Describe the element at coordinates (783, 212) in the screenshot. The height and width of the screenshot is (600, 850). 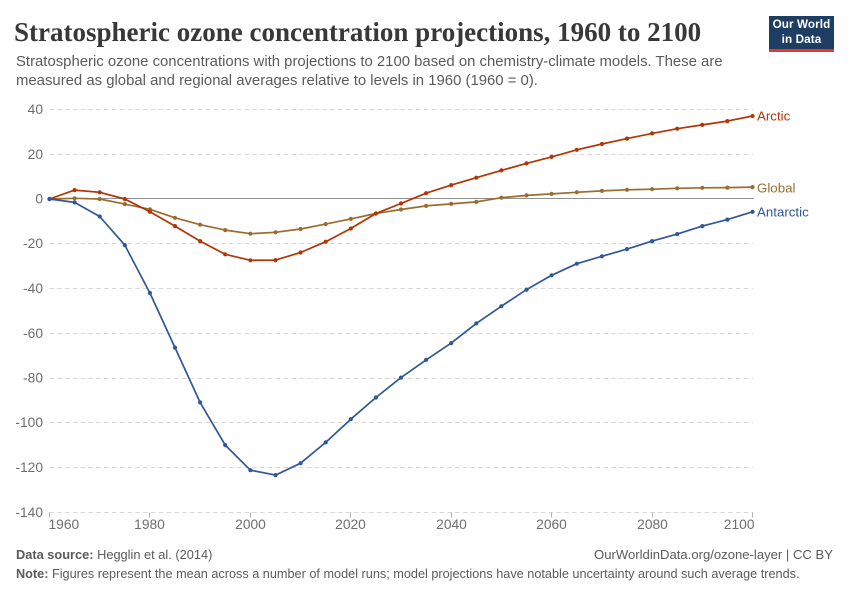
I see `svg-text: Antarctic` at that location.